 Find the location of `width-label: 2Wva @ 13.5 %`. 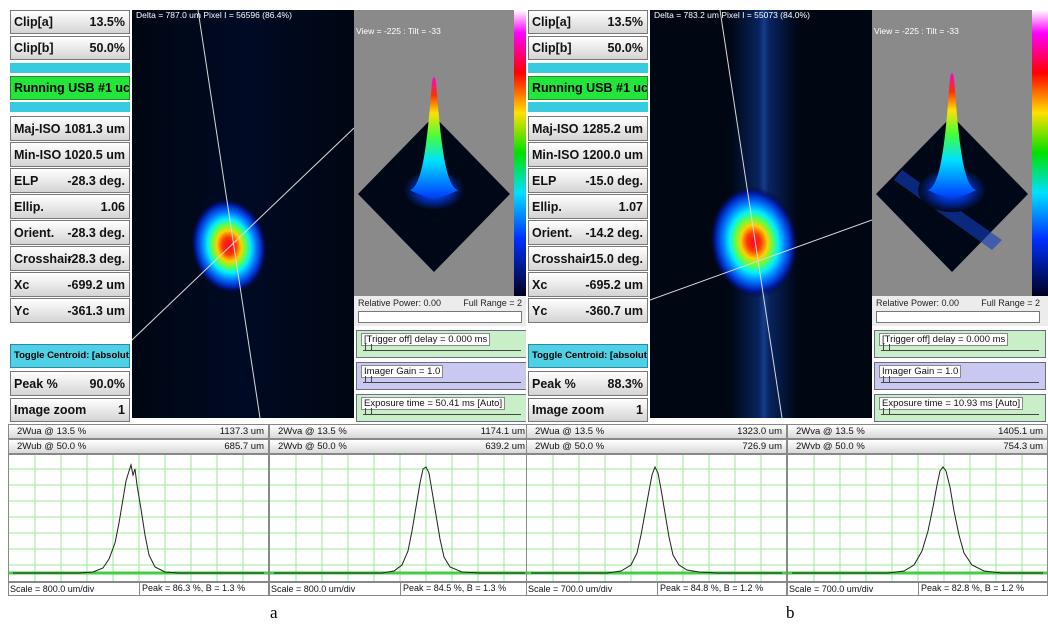

width-label: 2Wva @ 13.5 % is located at coordinates (312, 431).